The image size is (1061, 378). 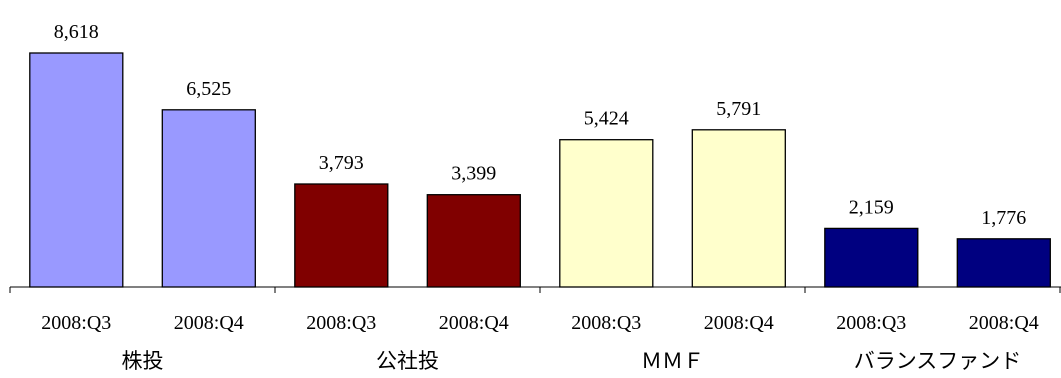 What do you see at coordinates (473, 174) in the screenshot?
I see `value-label: 3,399` at bounding box center [473, 174].